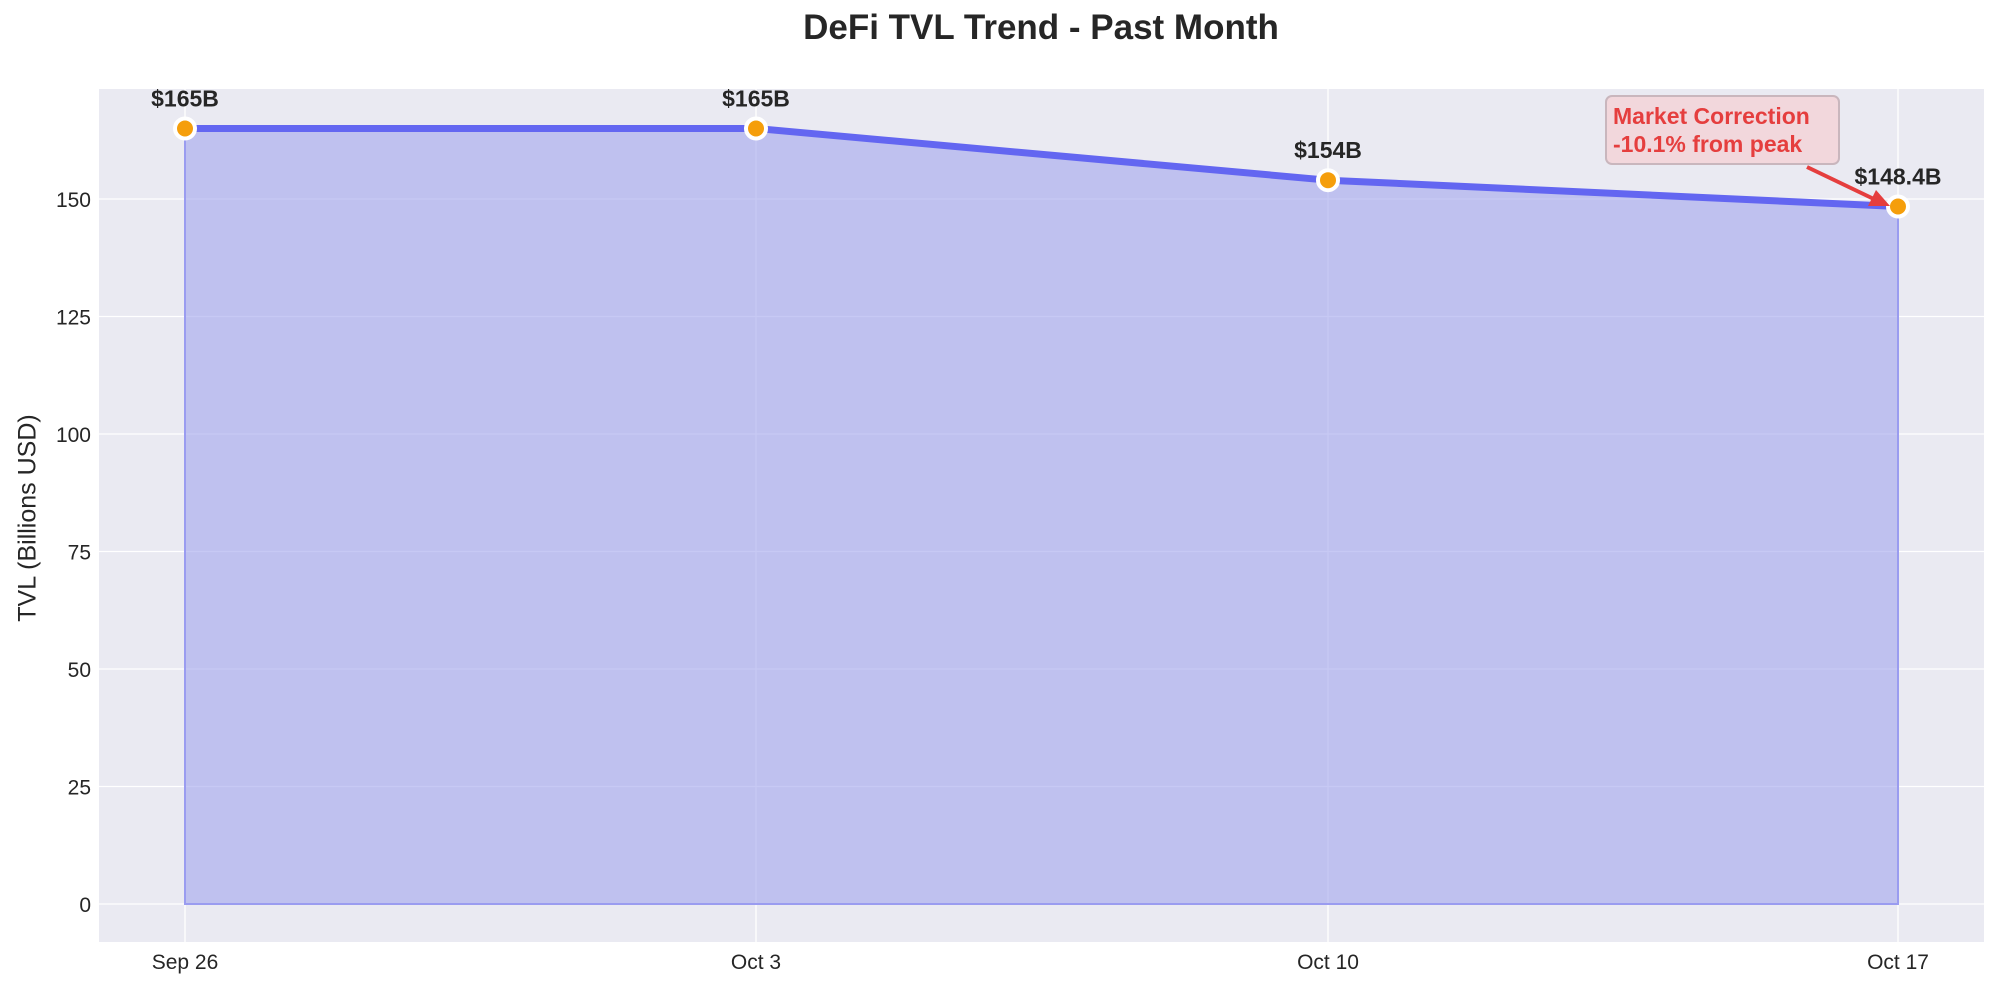 Image resolution: width=2000 pixels, height=990 pixels. Describe the element at coordinates (1898, 177) in the screenshot. I see `data-value-label: $148.4B` at that location.